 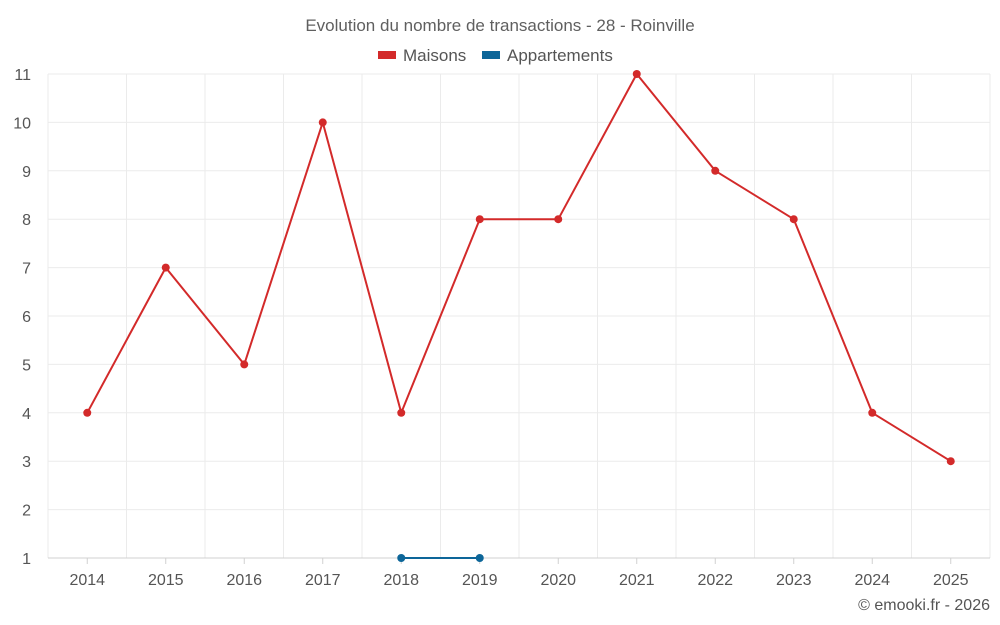 What do you see at coordinates (951, 580) in the screenshot?
I see `x-tick-label: 2025` at bounding box center [951, 580].